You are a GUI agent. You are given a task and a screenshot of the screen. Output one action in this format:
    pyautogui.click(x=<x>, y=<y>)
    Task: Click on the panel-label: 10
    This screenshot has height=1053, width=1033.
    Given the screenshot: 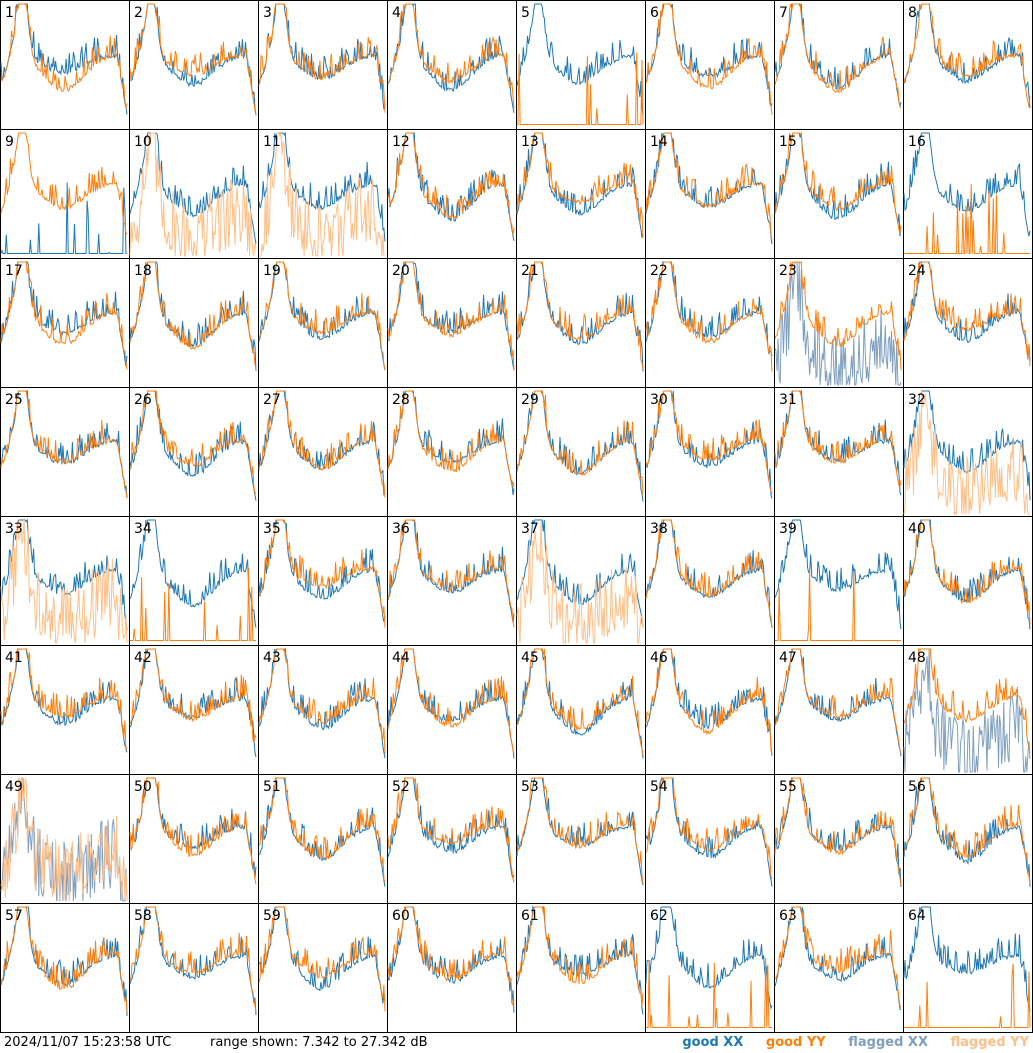 What is the action you would take?
    pyautogui.click(x=143, y=142)
    